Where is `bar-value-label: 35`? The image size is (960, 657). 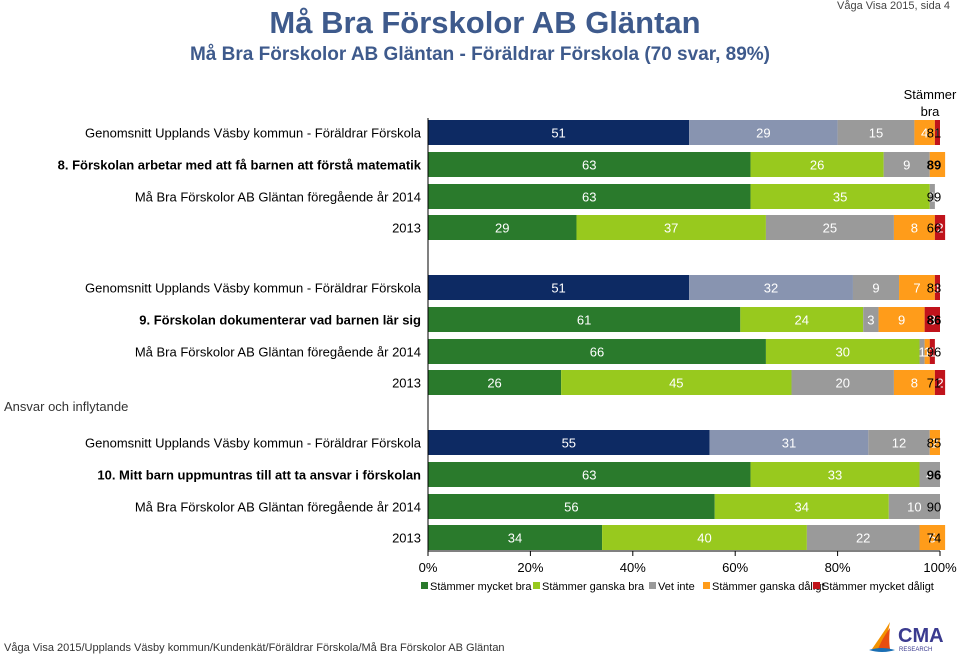 bar-value-label: 35 is located at coordinates (840, 197).